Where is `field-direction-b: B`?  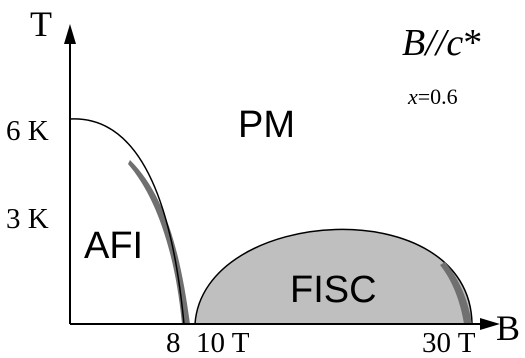 field-direction-b: B is located at coordinates (413, 43).